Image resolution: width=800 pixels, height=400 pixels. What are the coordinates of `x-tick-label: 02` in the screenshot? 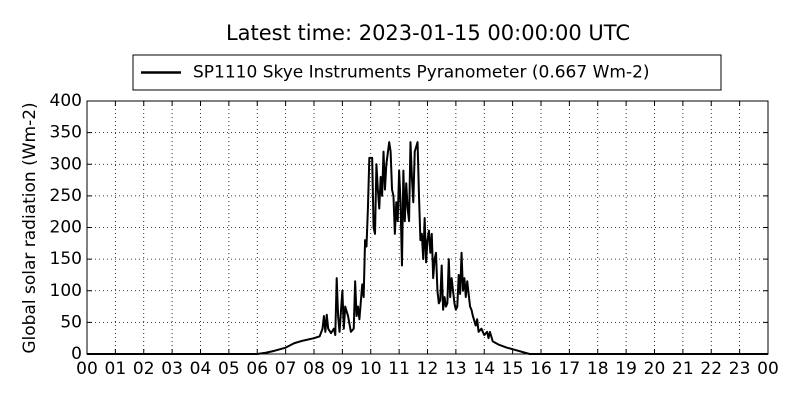 It's located at (144, 369).